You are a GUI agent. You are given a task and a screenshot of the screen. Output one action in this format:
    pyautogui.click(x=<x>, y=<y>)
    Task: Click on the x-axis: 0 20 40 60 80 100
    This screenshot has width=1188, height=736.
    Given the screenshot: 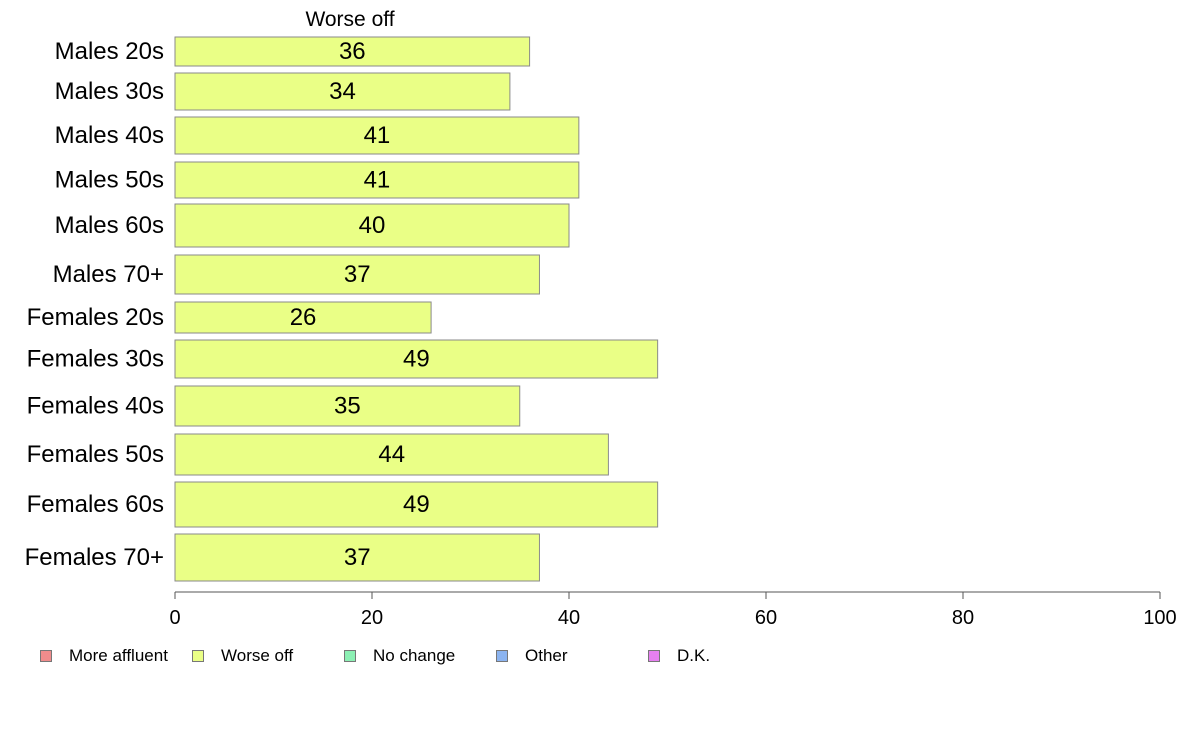 What is the action you would take?
    pyautogui.click(x=673, y=610)
    